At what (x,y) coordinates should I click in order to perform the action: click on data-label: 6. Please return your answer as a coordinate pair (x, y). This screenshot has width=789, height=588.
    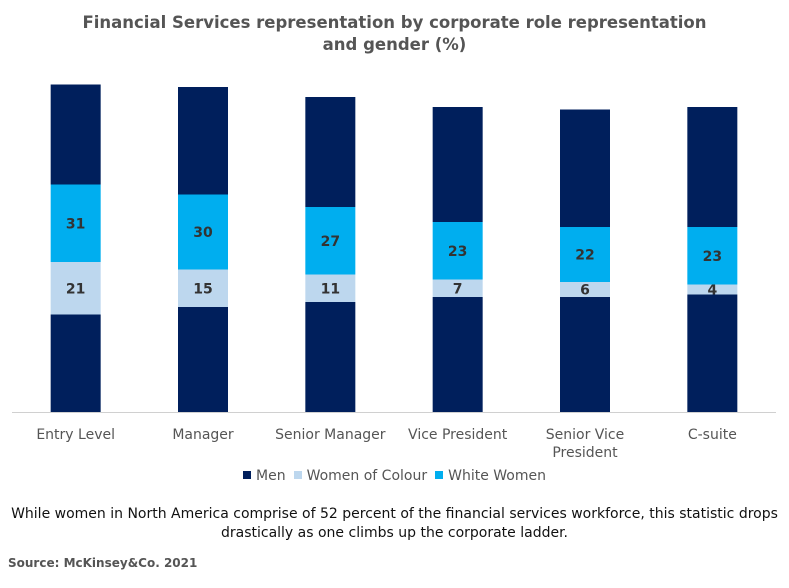
    Looking at the image, I should click on (585, 291).